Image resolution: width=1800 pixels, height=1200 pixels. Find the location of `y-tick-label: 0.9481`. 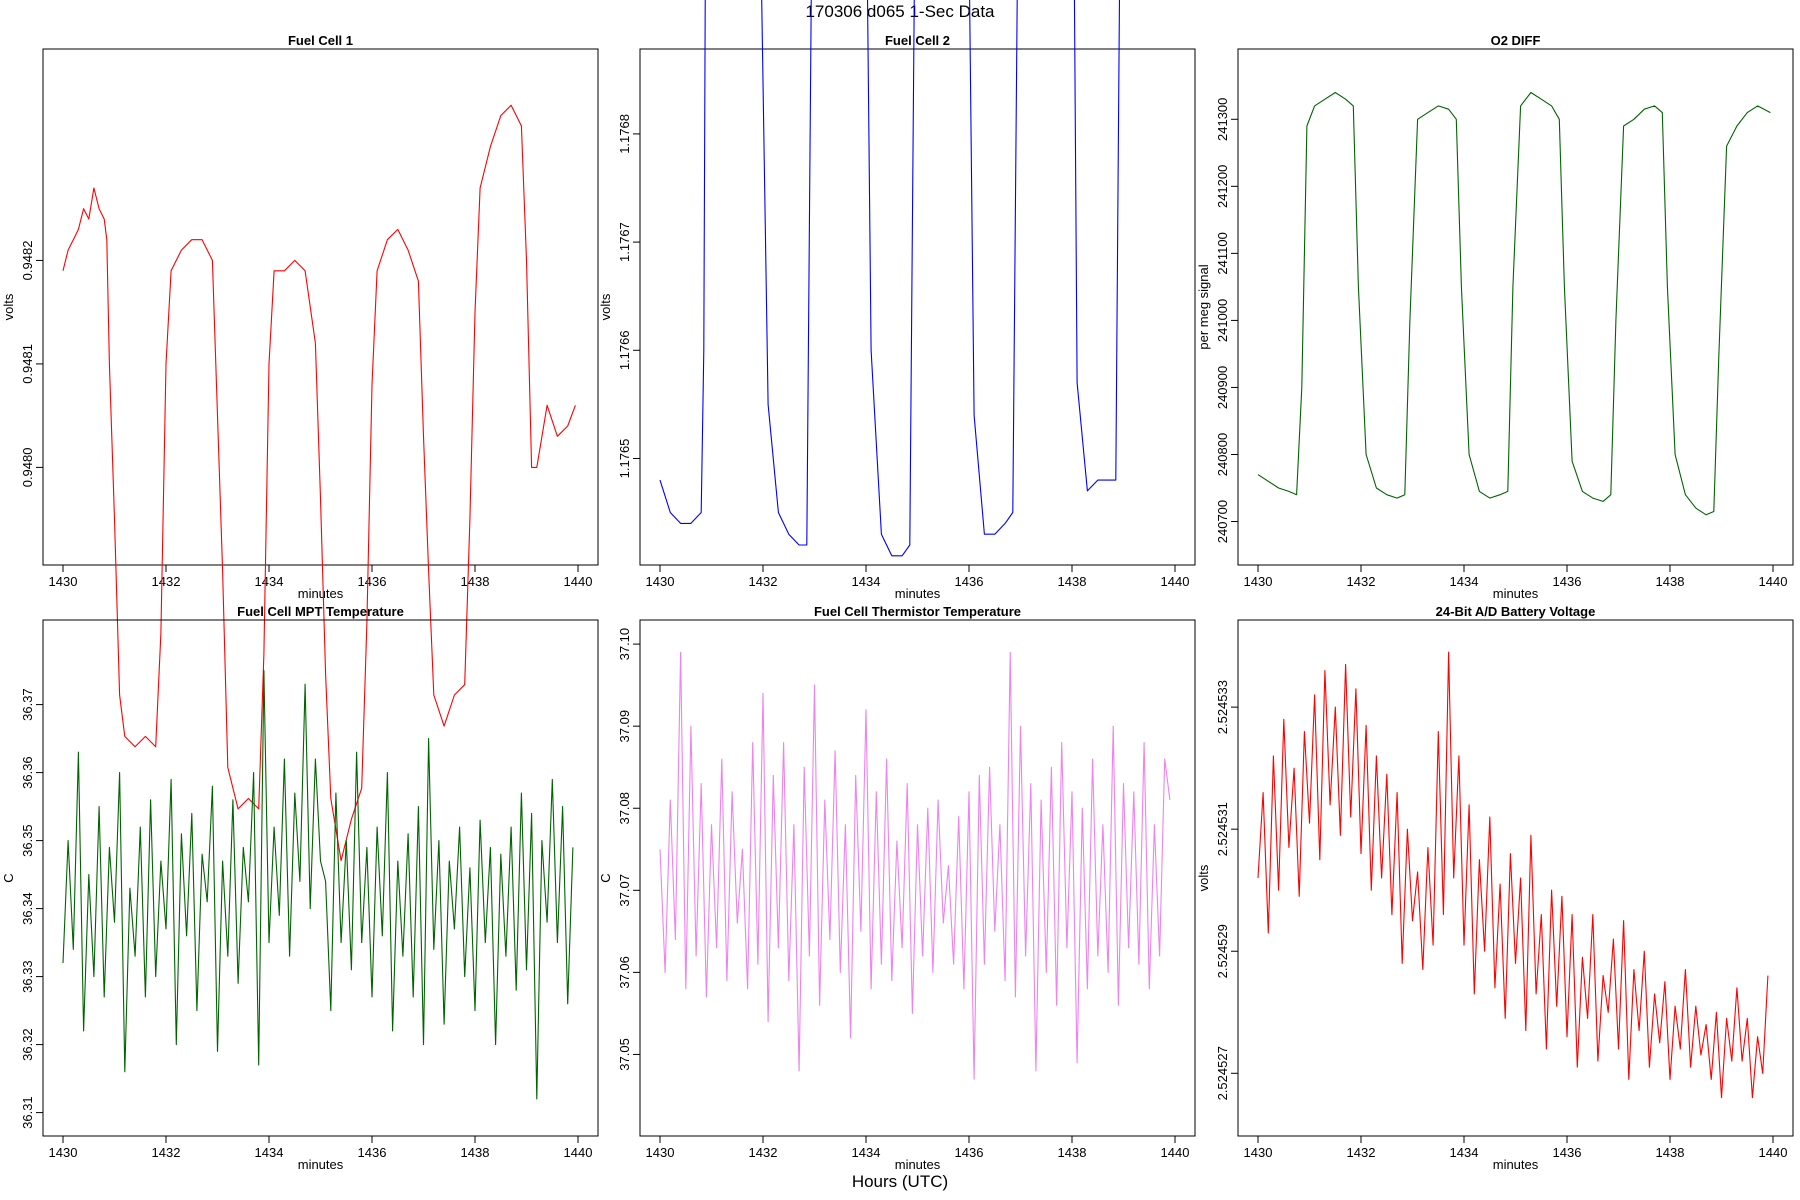

y-tick-label: 0.9481 is located at coordinates (27, 364).